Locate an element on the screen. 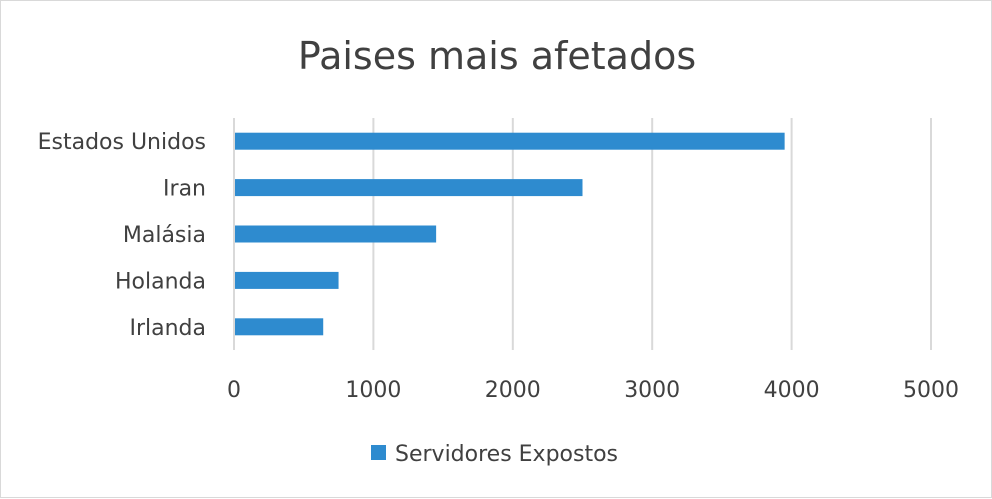 Image resolution: width=992 pixels, height=499 pixels. category-label: Holanda is located at coordinates (160, 281).